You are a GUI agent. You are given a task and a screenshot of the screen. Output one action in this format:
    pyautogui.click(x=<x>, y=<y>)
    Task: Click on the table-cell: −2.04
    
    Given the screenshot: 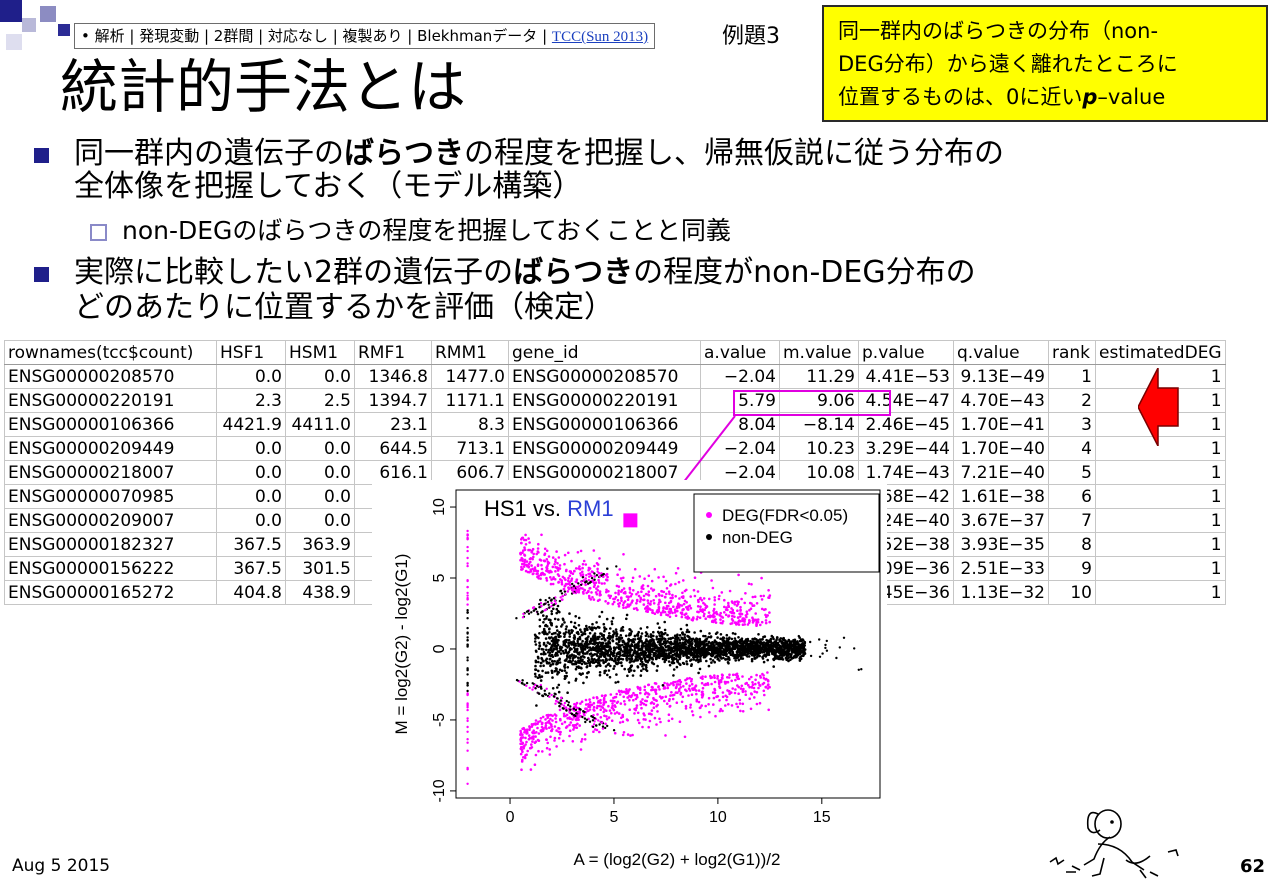 What is the action you would take?
    pyautogui.click(x=740, y=376)
    